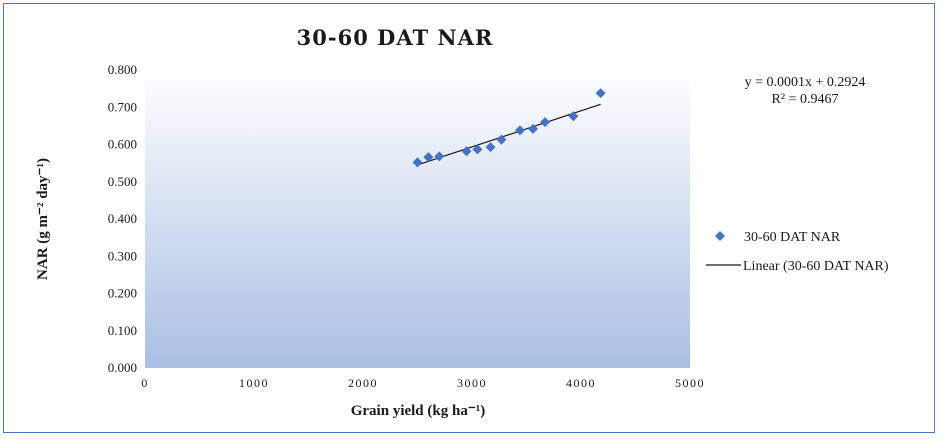 Image resolution: width=941 pixels, height=439 pixels. What do you see at coordinates (720, 236) in the screenshot?
I see `diamond-icon` at bounding box center [720, 236].